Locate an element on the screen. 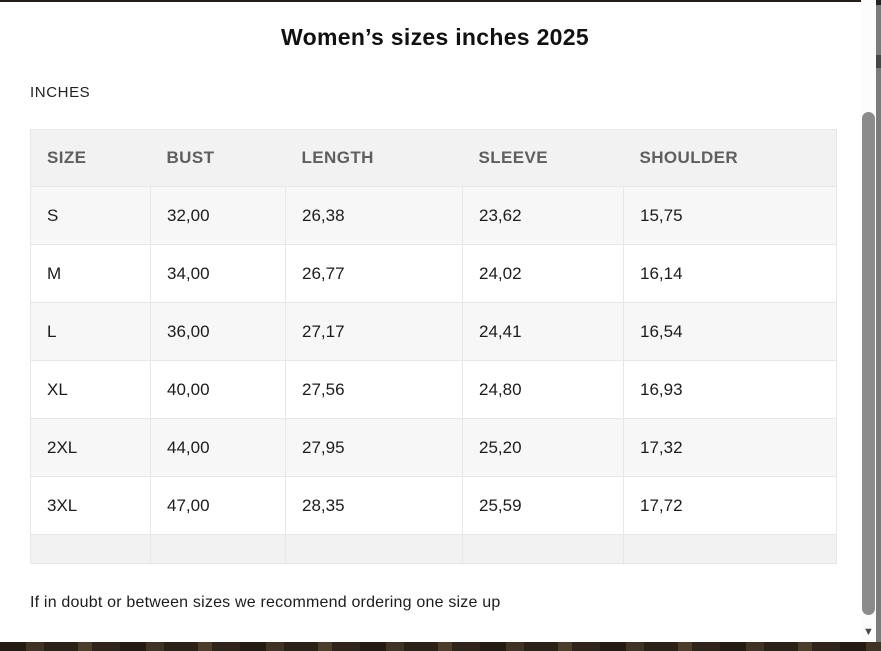 The height and width of the screenshot is (651, 881). cell-sleeve: 24,02 is located at coordinates (543, 273).